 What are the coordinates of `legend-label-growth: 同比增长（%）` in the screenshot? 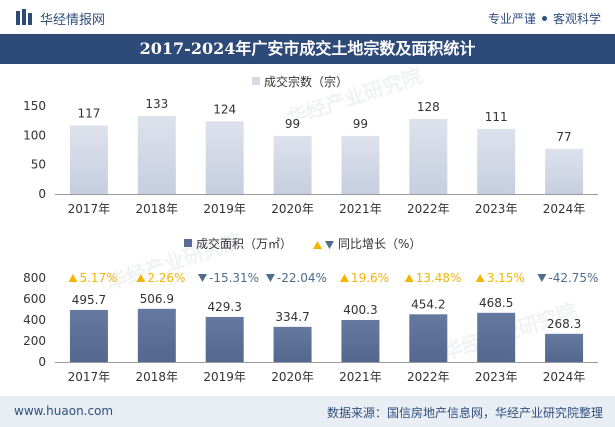 It's located at (379, 244).